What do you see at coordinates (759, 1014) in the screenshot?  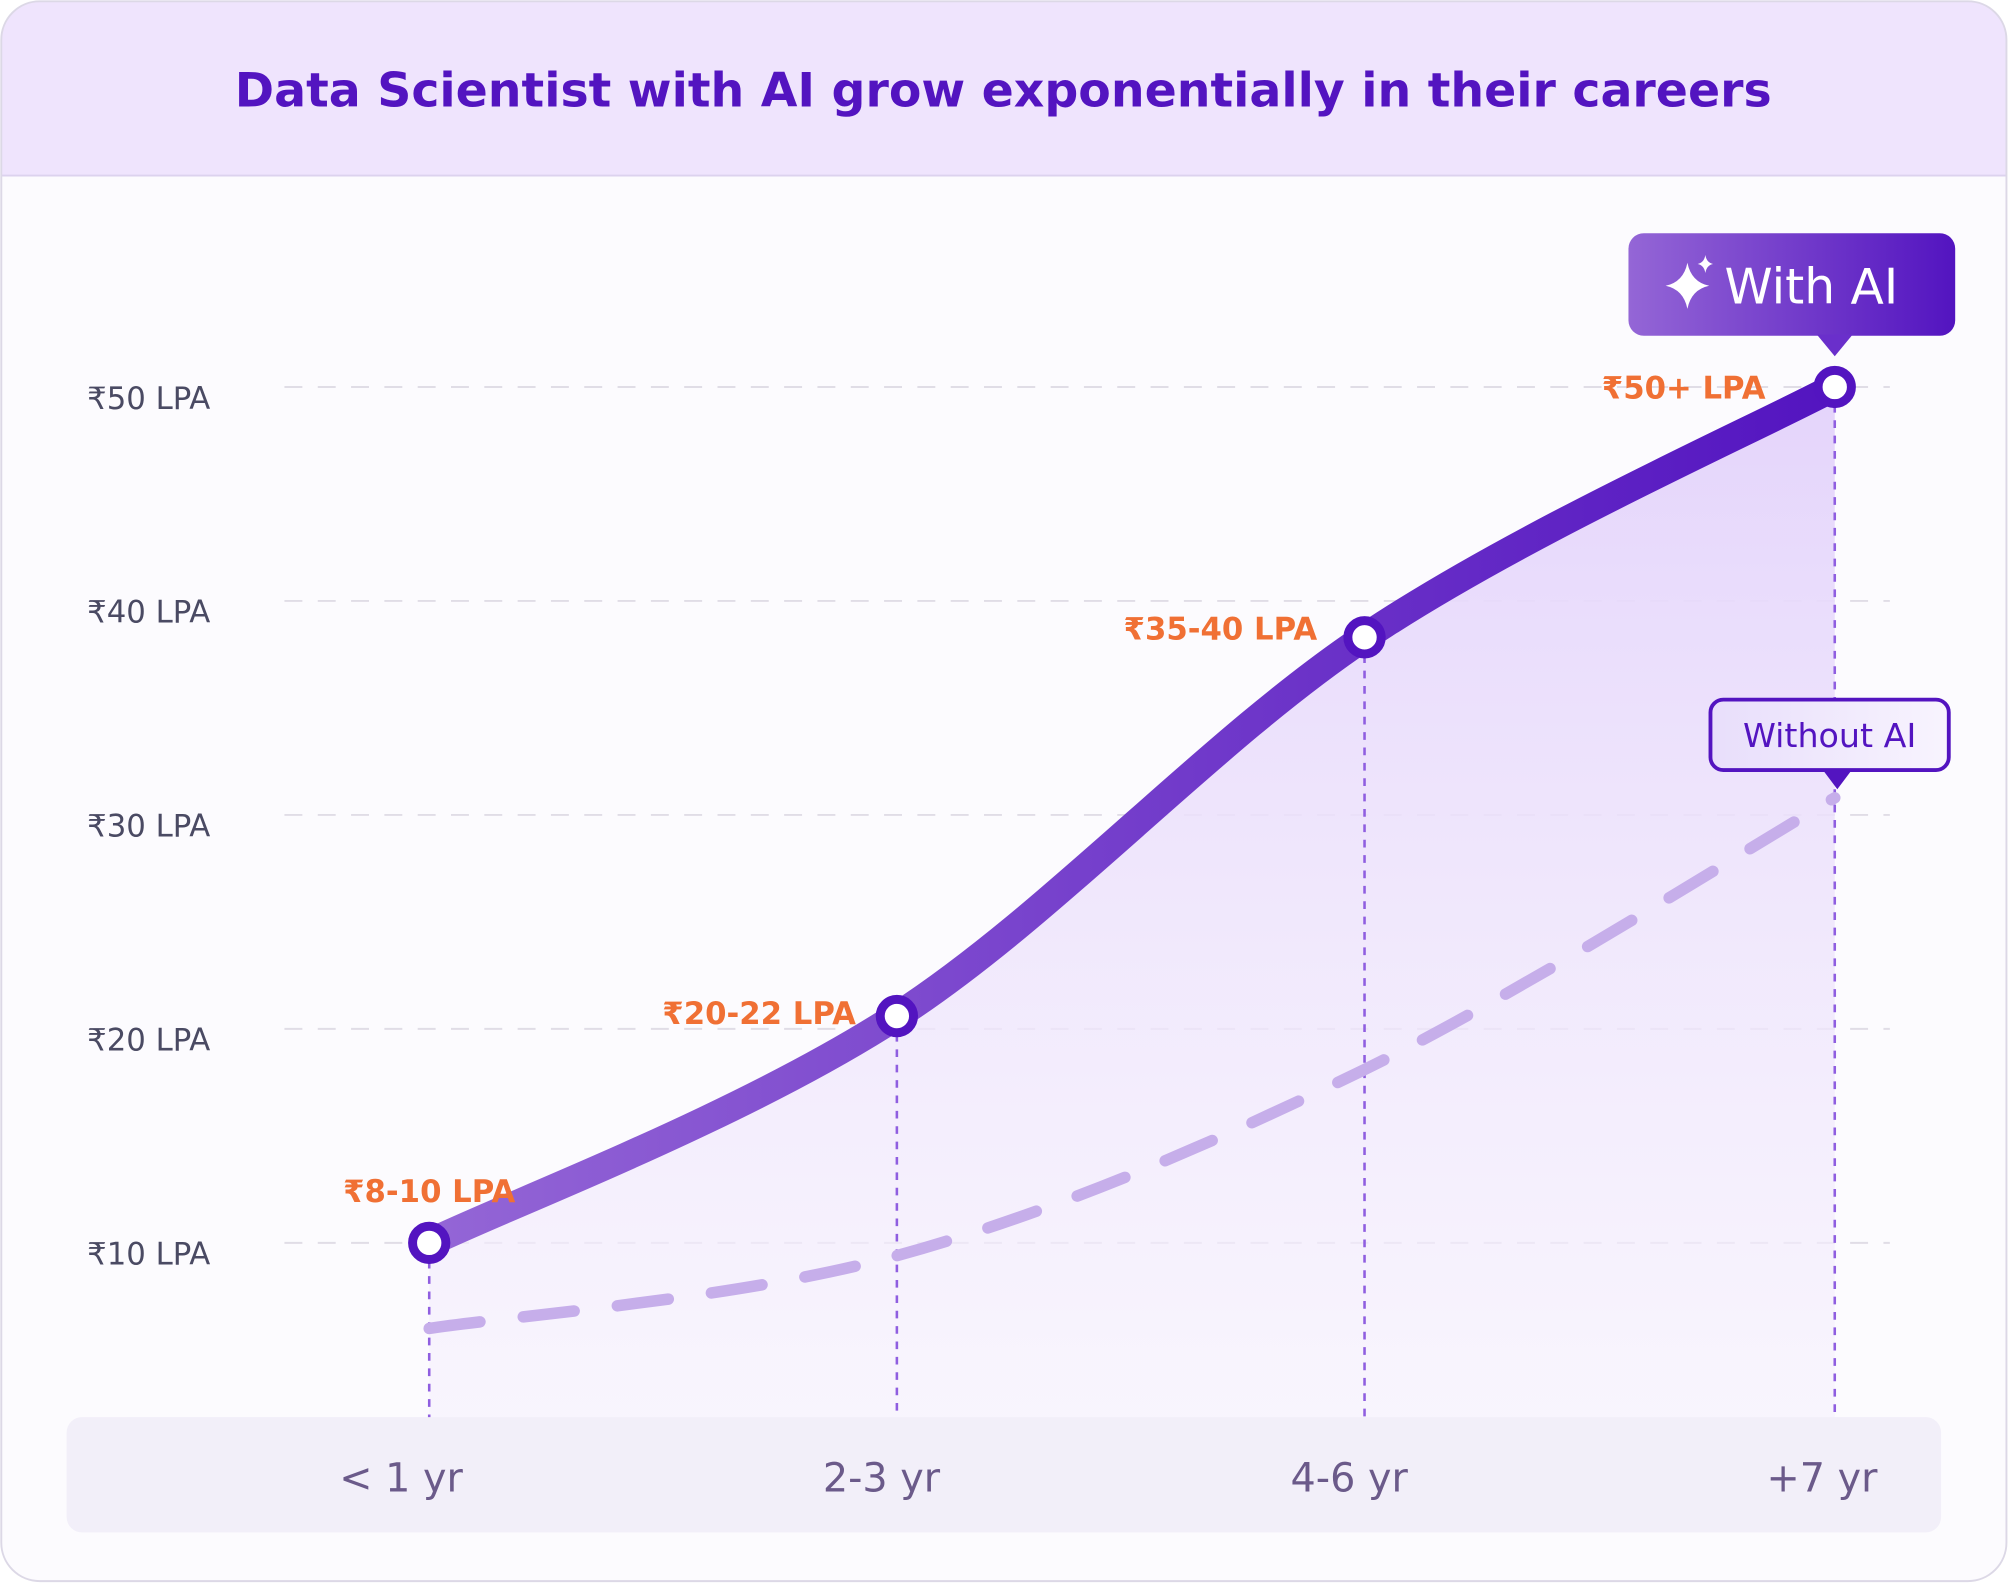 I see `data-label: ₹20-22 LPA` at bounding box center [759, 1014].